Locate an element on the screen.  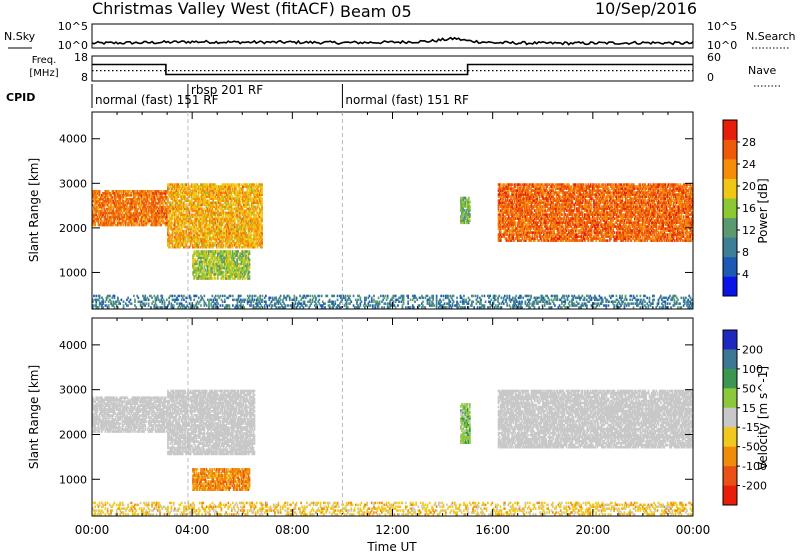
noise-sky-line is located at coordinates (392, 41).